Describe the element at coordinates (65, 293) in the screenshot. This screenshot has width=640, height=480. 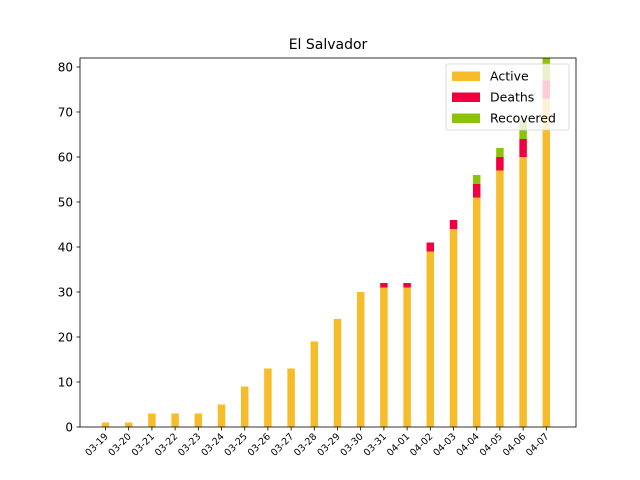
I see `y-tick-label: 30` at that location.